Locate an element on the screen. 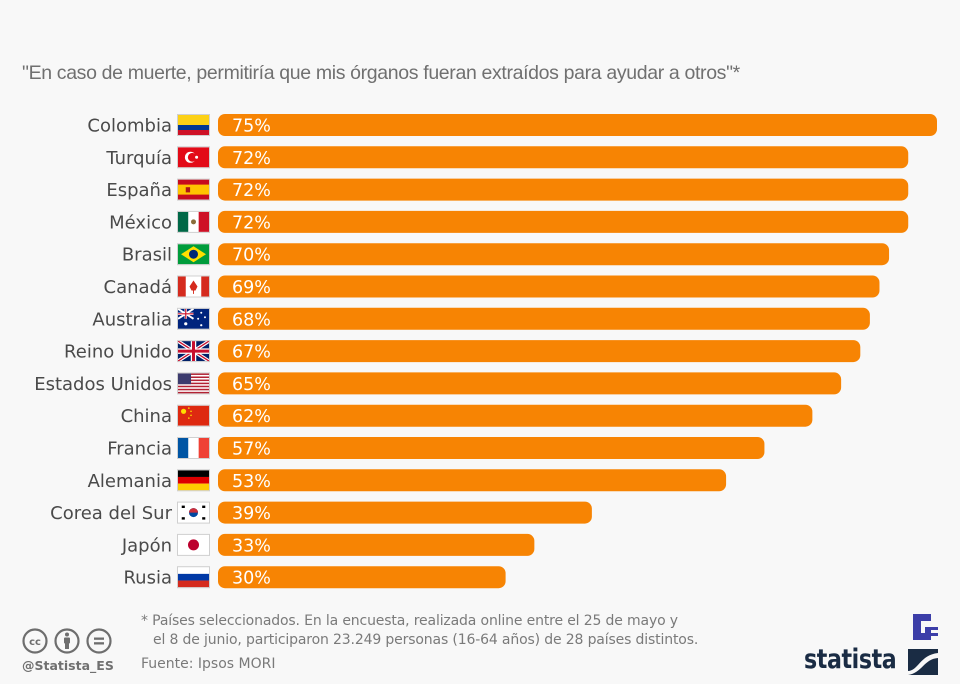 This screenshot has height=684, width=960. bar-row: Alemania 53% is located at coordinates (407, 480).